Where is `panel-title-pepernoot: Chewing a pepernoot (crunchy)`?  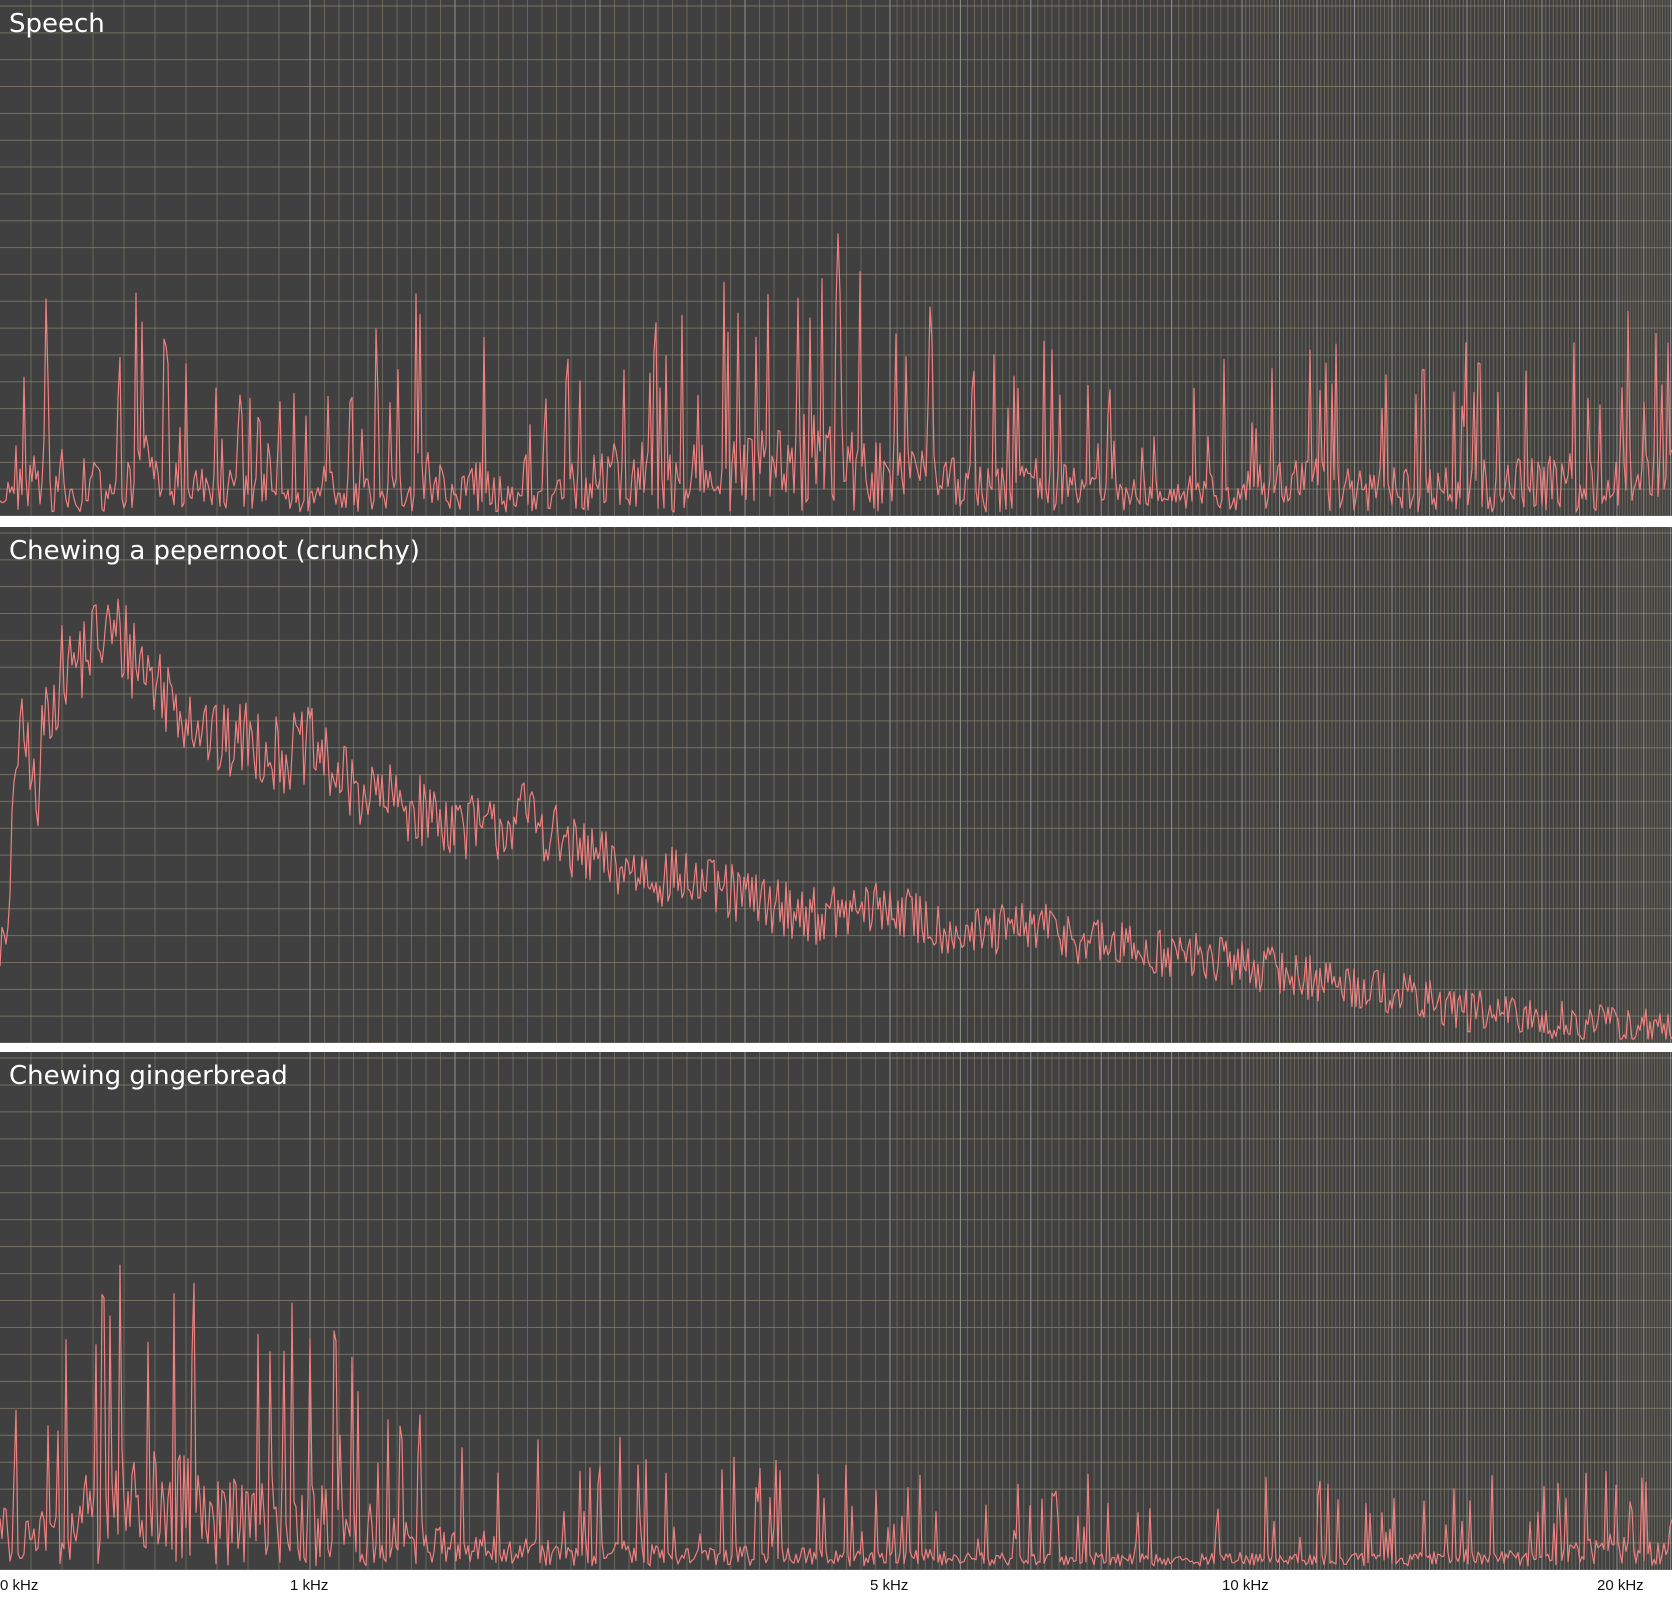
panel-title-pepernoot: Chewing a pepernoot (crunchy) is located at coordinates (214, 551).